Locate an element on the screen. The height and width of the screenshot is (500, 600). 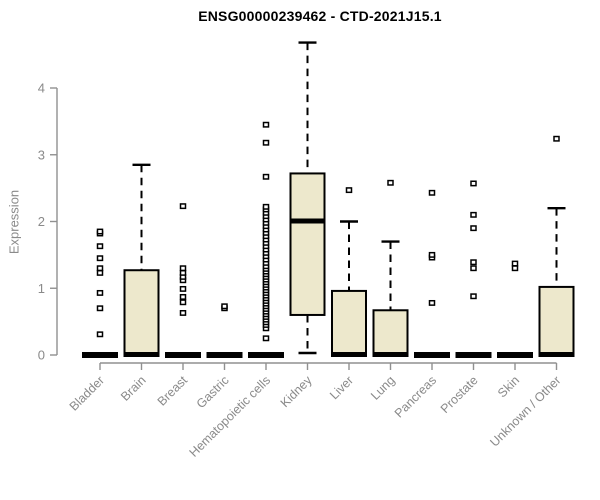
box-lung is located at coordinates (390, 268).